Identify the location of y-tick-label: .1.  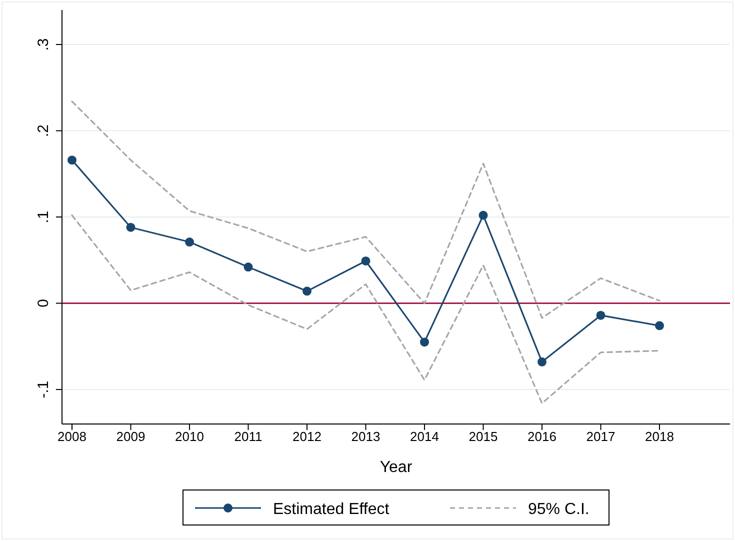
(43, 217).